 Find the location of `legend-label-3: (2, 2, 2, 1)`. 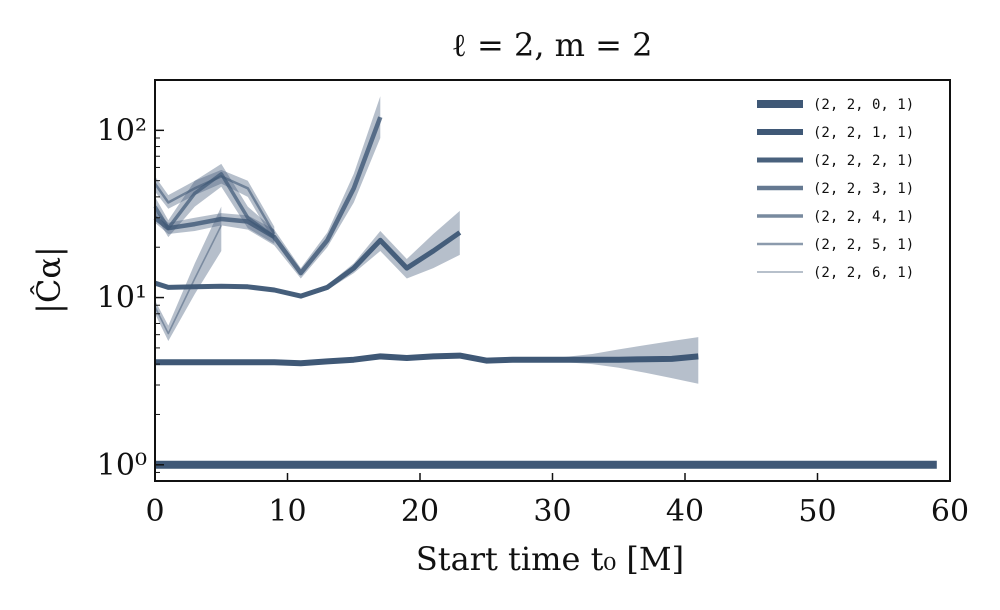

legend-label-3: (2, 2, 2, 1) is located at coordinates (863, 161).